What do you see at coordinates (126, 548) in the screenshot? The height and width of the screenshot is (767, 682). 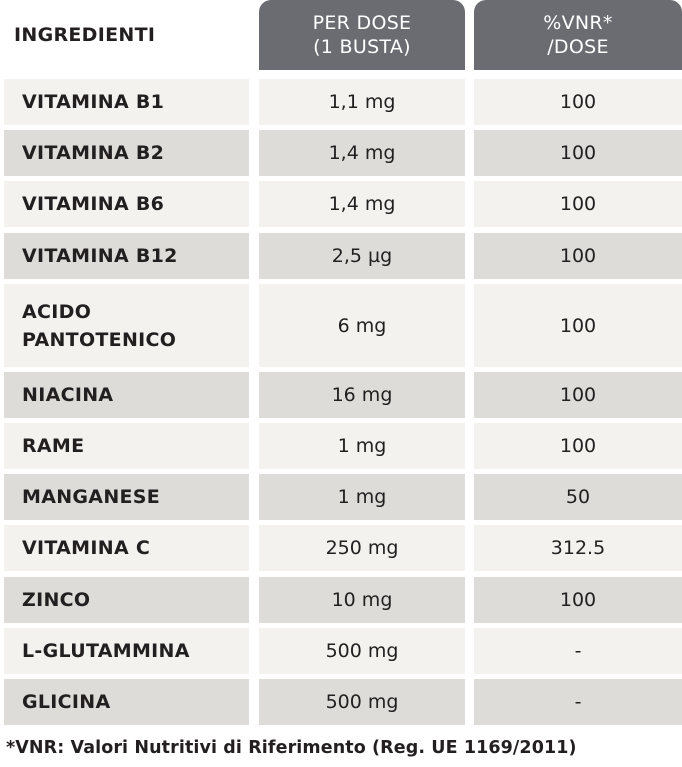 I see `ingredient-name: VITAMINA C` at bounding box center [126, 548].